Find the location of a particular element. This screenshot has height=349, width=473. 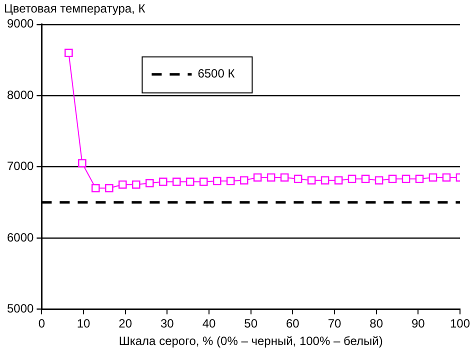

x-tick-label: 40 is located at coordinates (209, 323).